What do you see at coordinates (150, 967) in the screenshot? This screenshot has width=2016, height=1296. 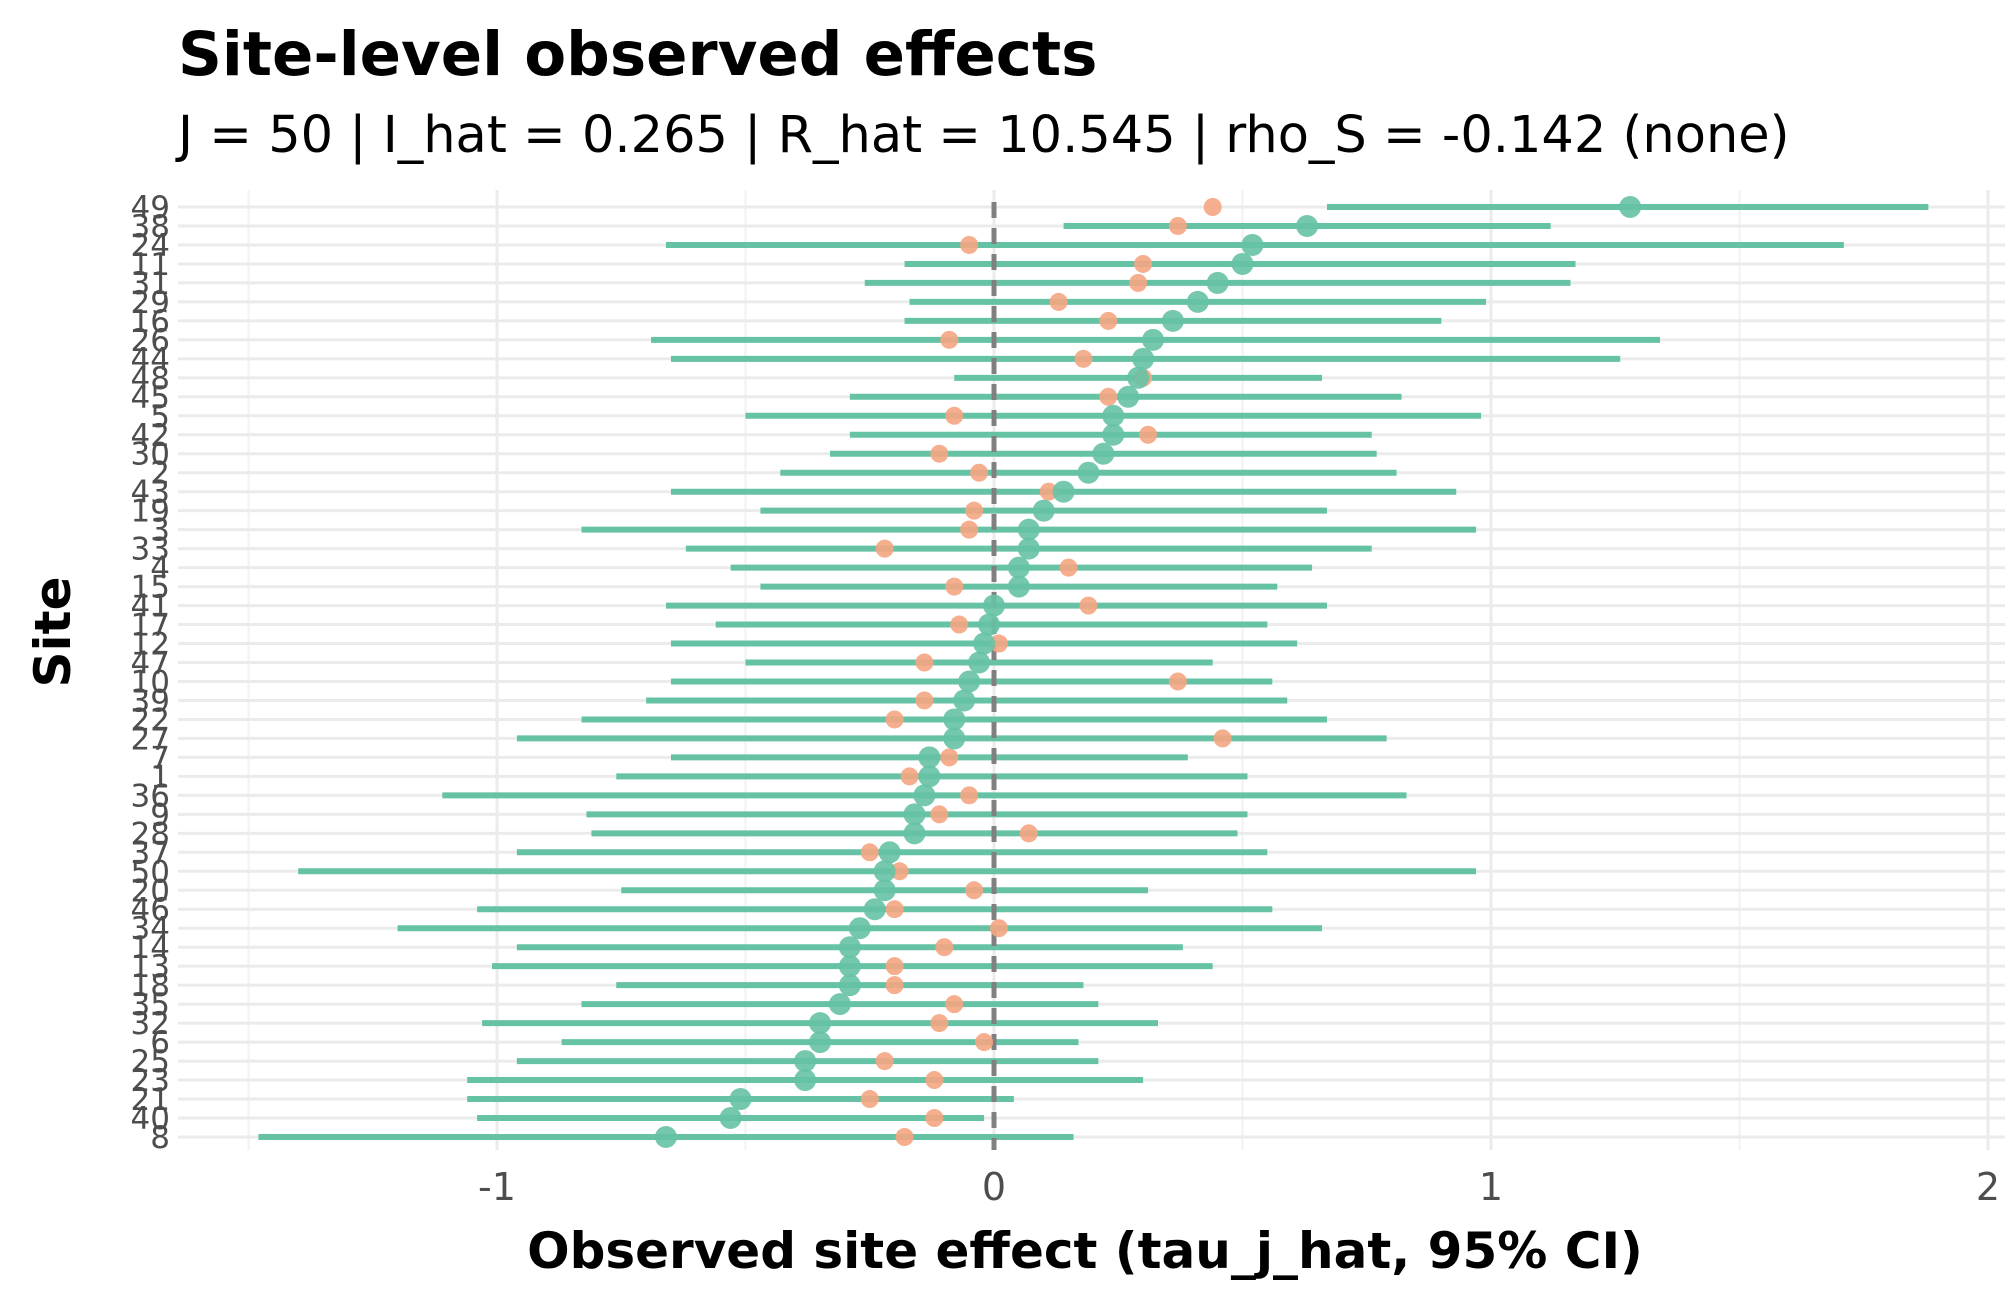 I see `y-tick-label: 13` at bounding box center [150, 967].